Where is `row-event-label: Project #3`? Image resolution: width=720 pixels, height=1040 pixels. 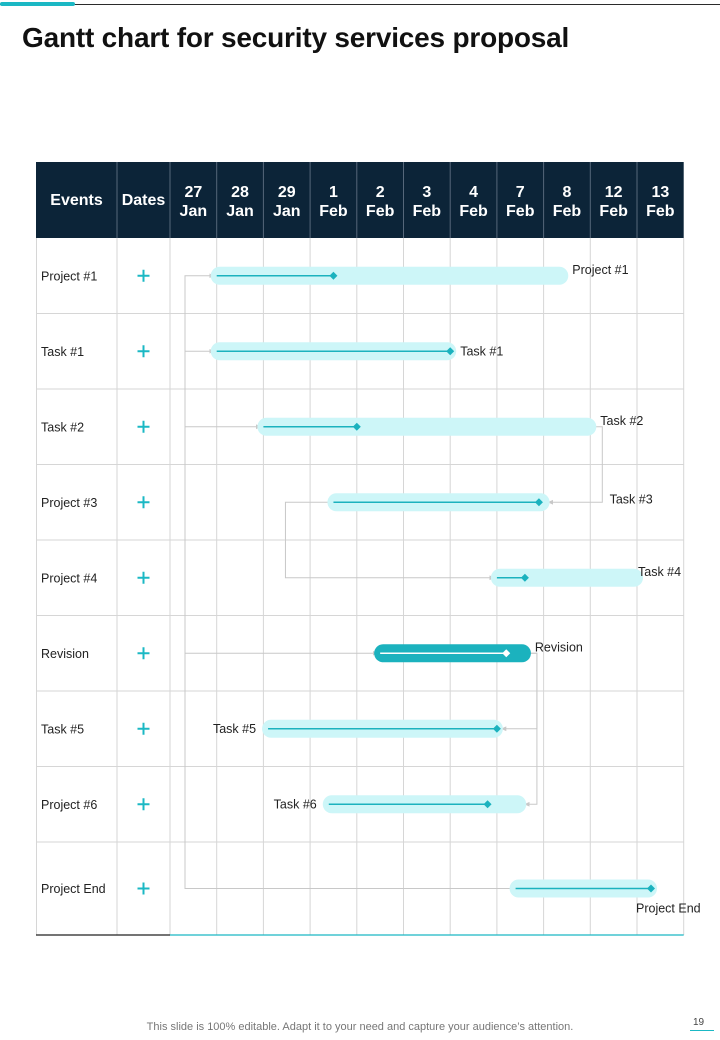
row-event-label: Project #3 is located at coordinates (69, 503).